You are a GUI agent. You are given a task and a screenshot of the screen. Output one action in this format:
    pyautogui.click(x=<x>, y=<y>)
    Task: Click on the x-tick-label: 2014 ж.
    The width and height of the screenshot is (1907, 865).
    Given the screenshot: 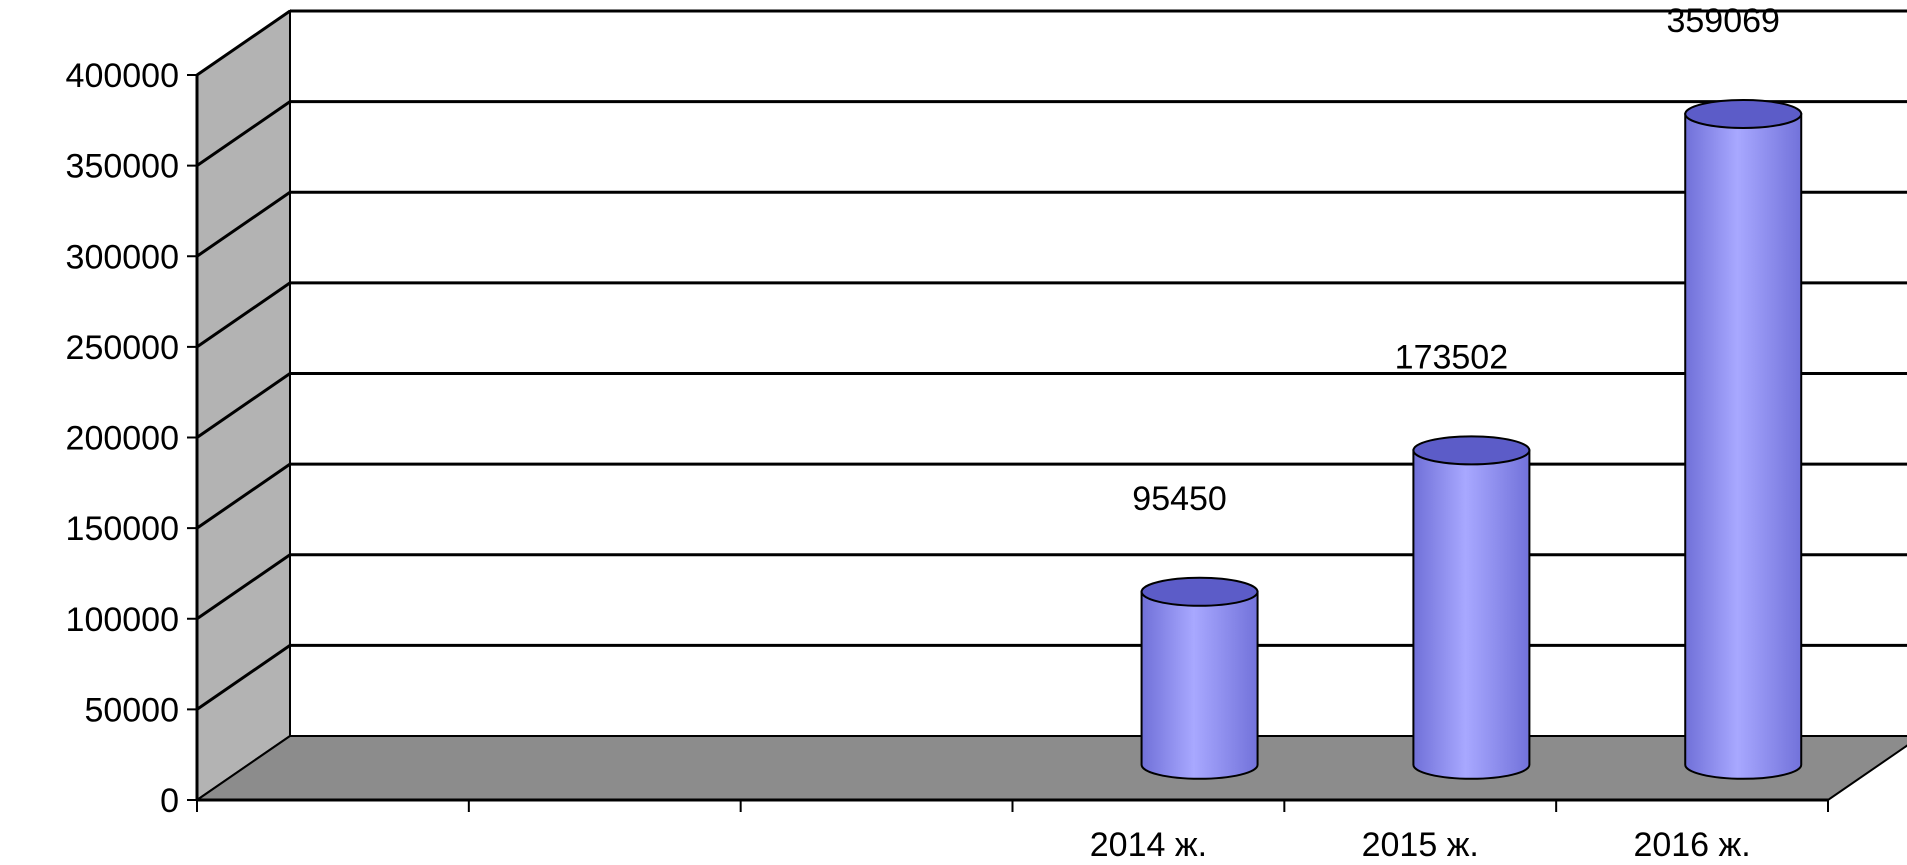 What is the action you would take?
    pyautogui.click(x=1148, y=845)
    